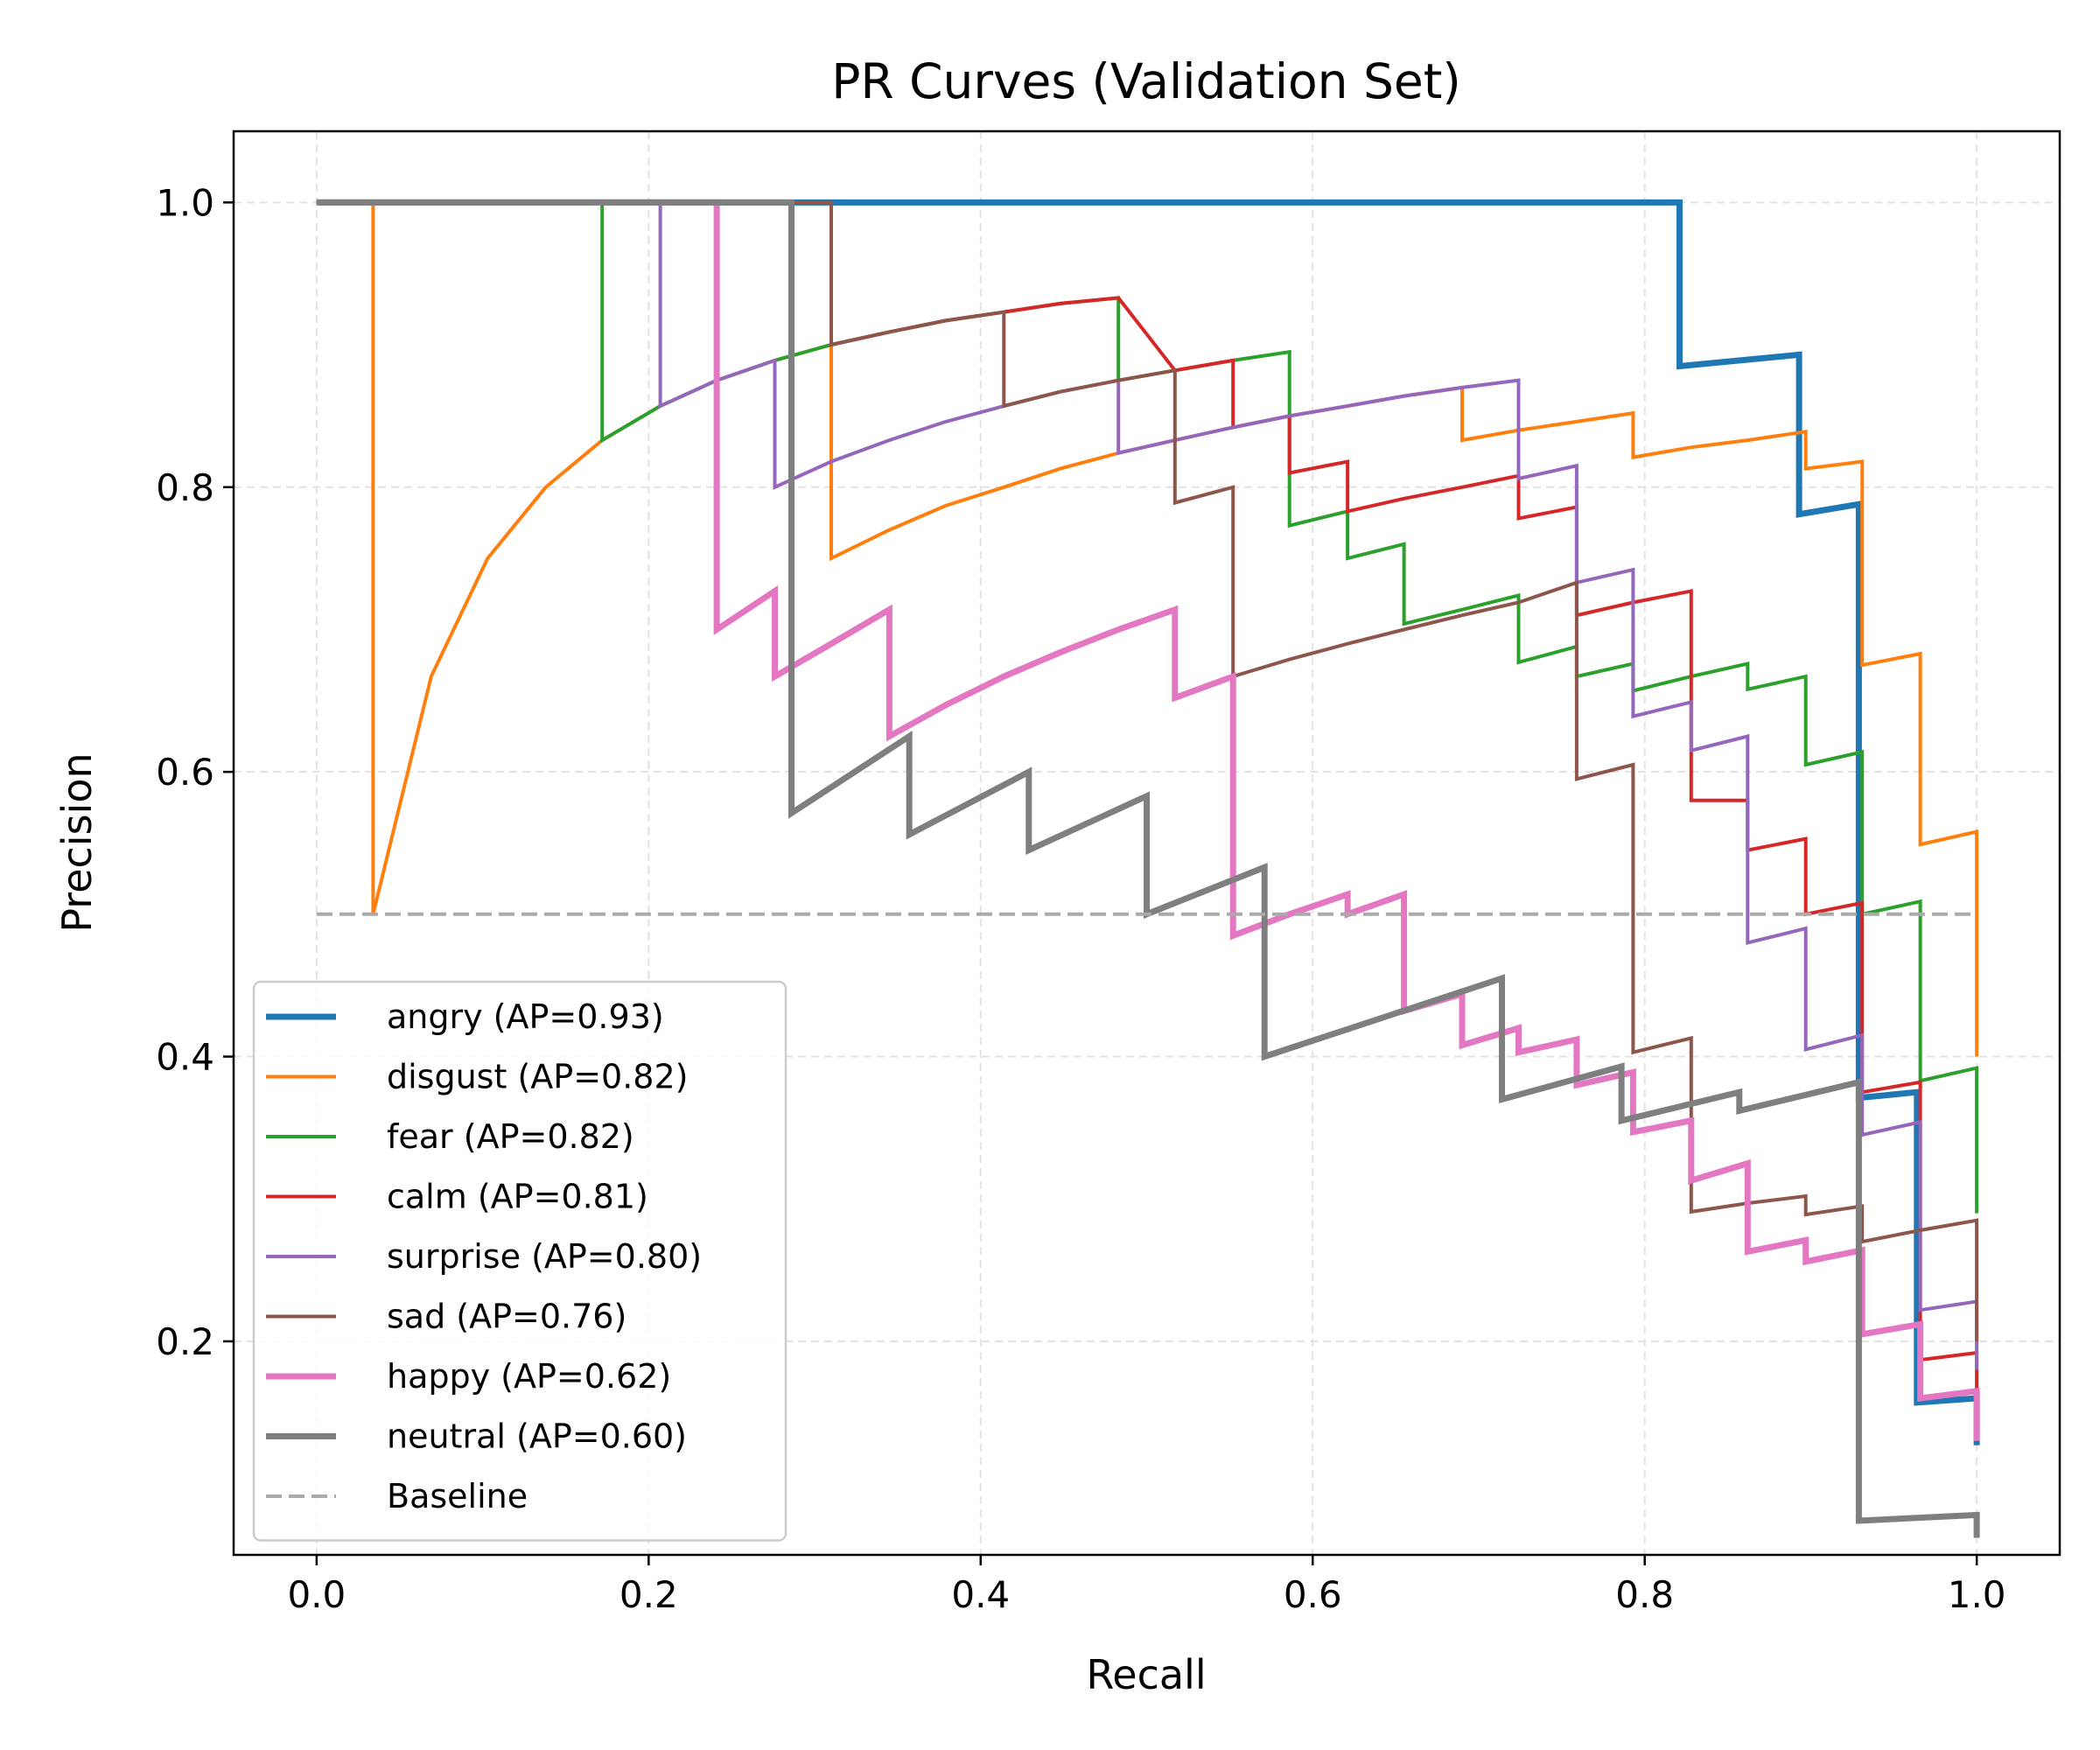 Image resolution: width=2100 pixels, height=1750 pixels. What do you see at coordinates (537, 1077) in the screenshot?
I see `legend-label: disgust (AP=0.82)` at bounding box center [537, 1077].